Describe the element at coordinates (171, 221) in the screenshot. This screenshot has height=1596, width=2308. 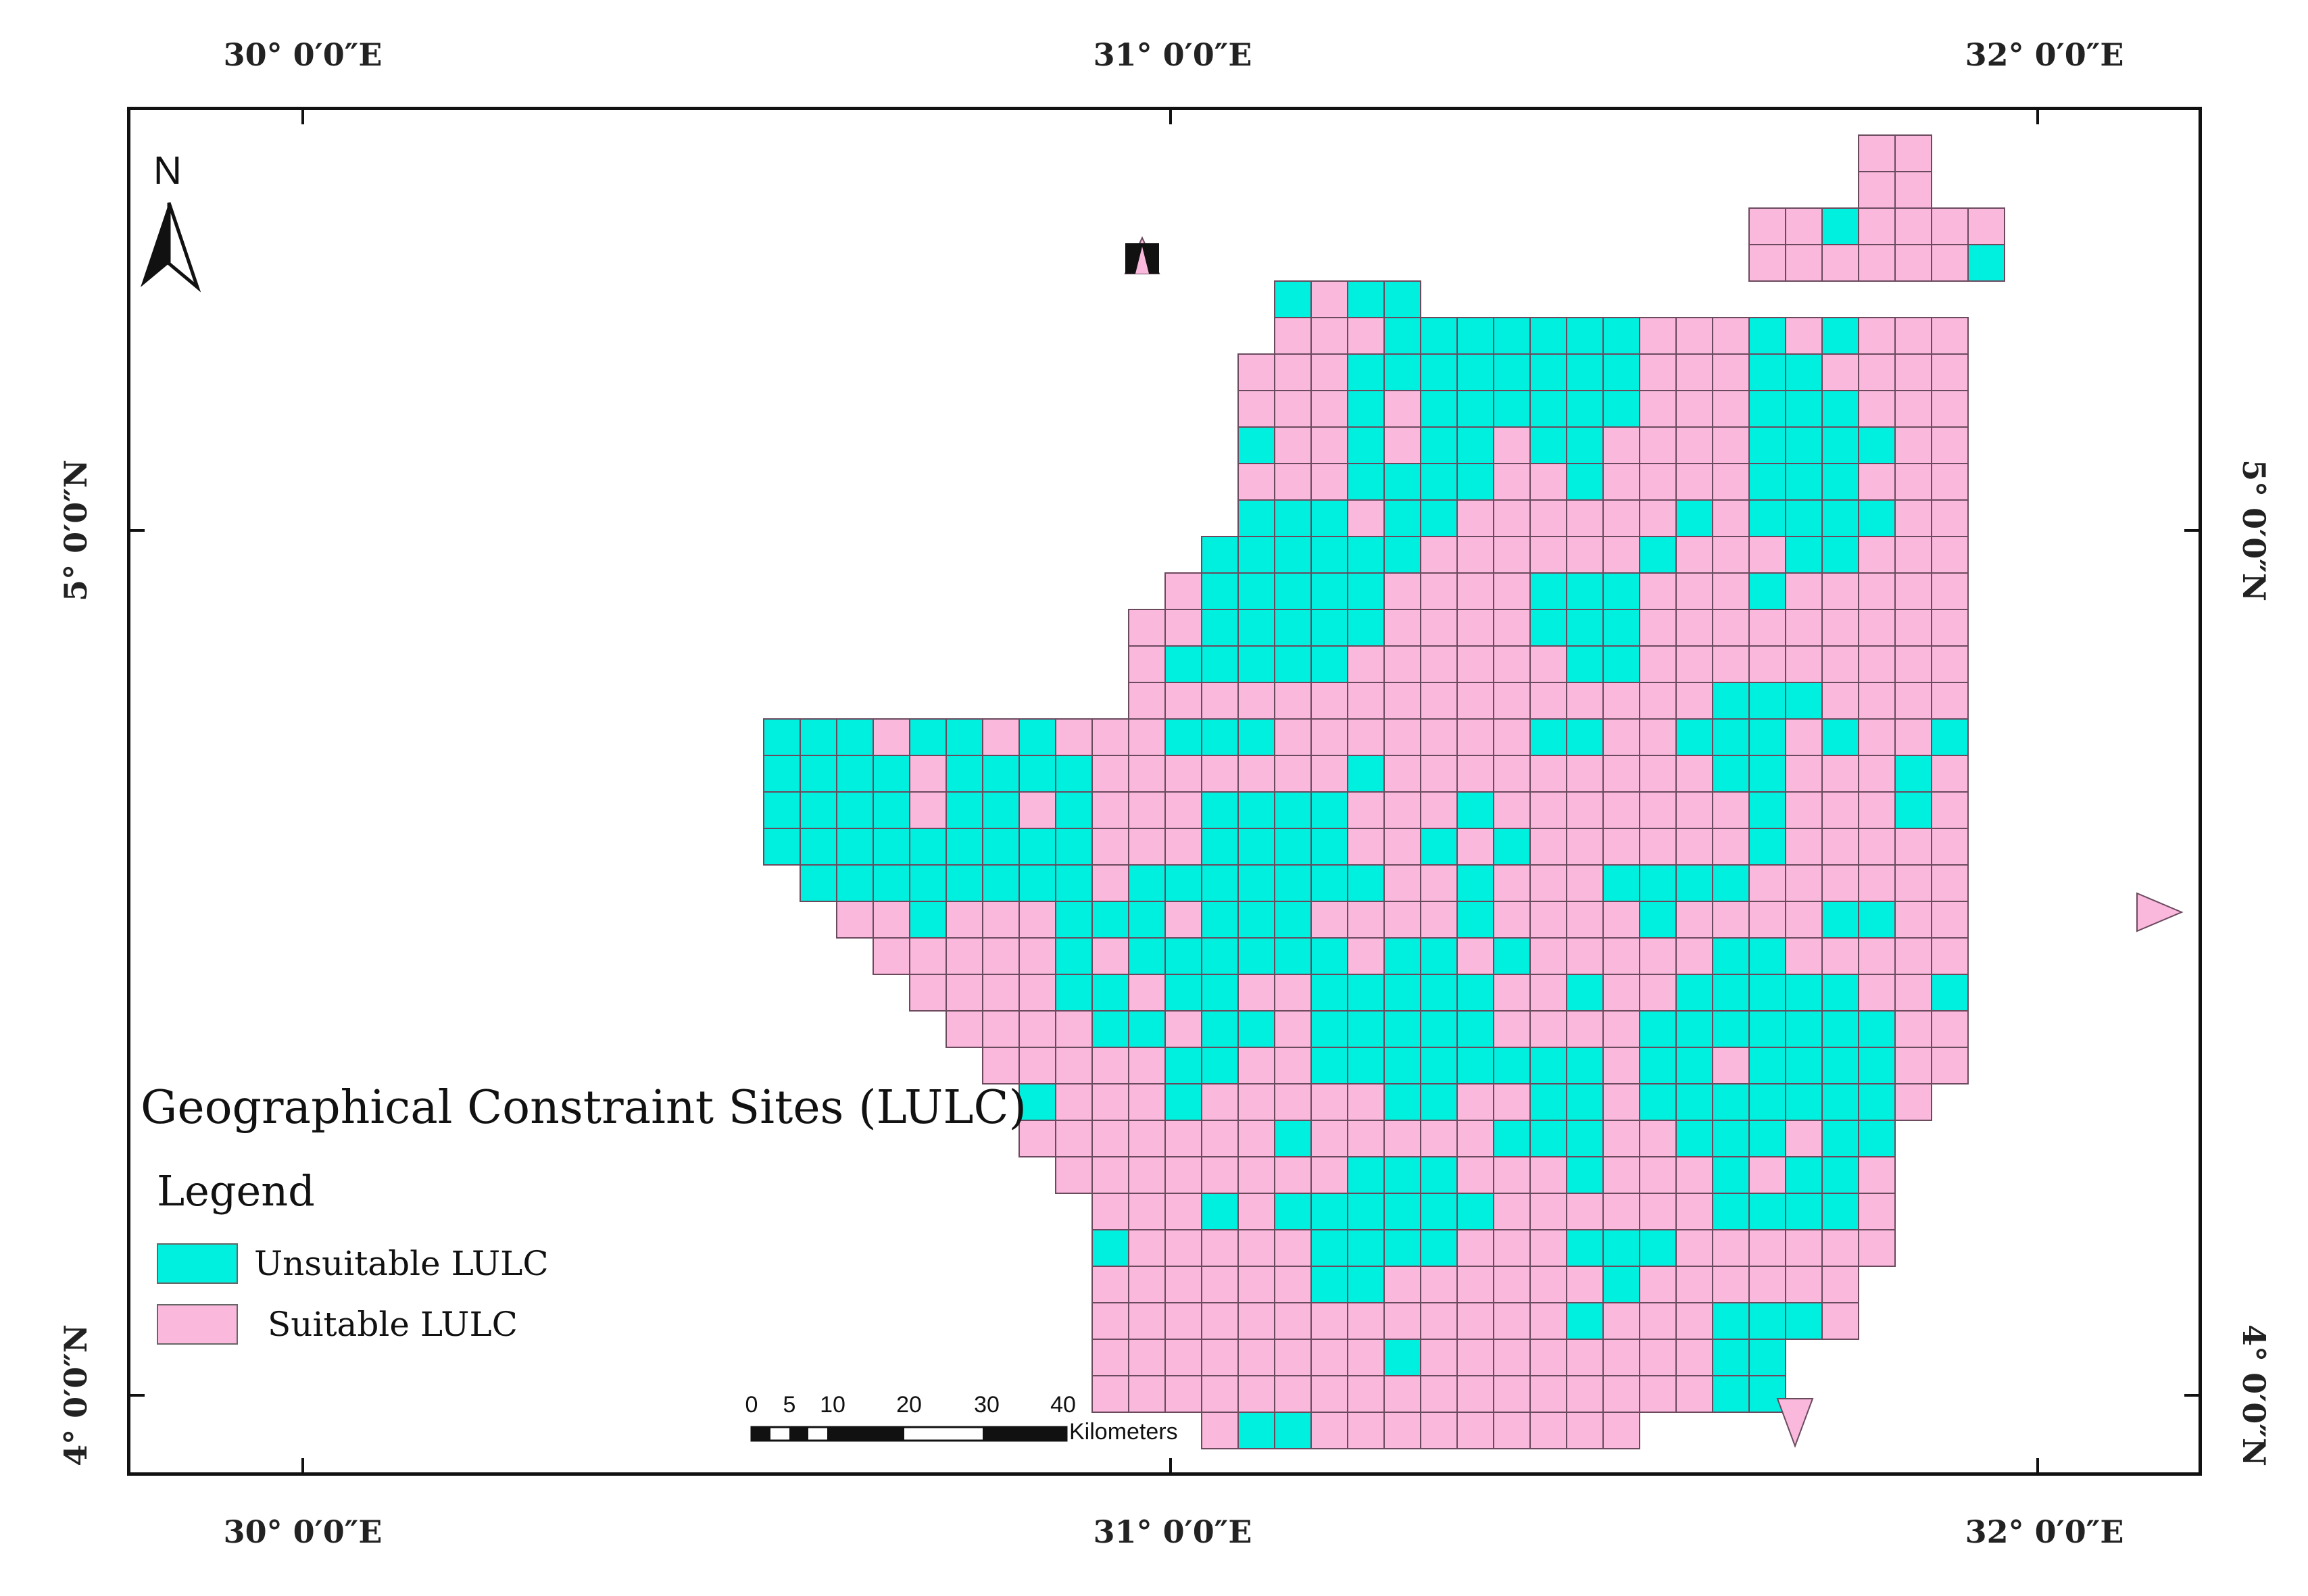
I see `north-arrow-icon: N` at that location.